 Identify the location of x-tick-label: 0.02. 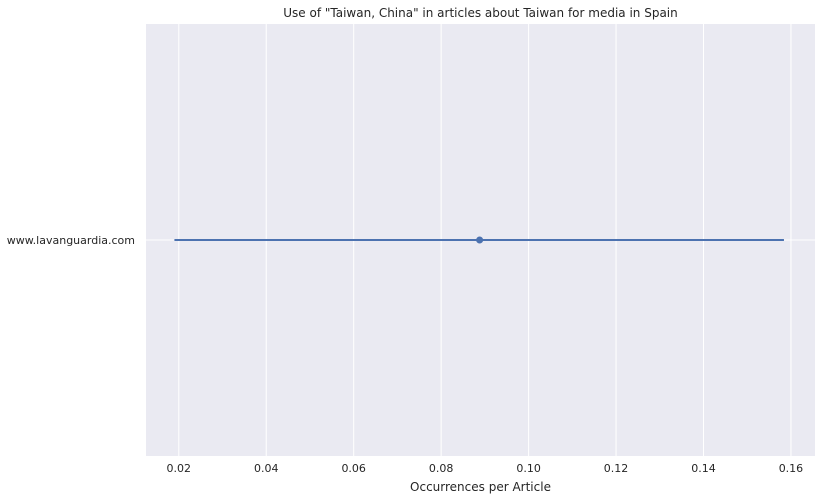
(179, 468).